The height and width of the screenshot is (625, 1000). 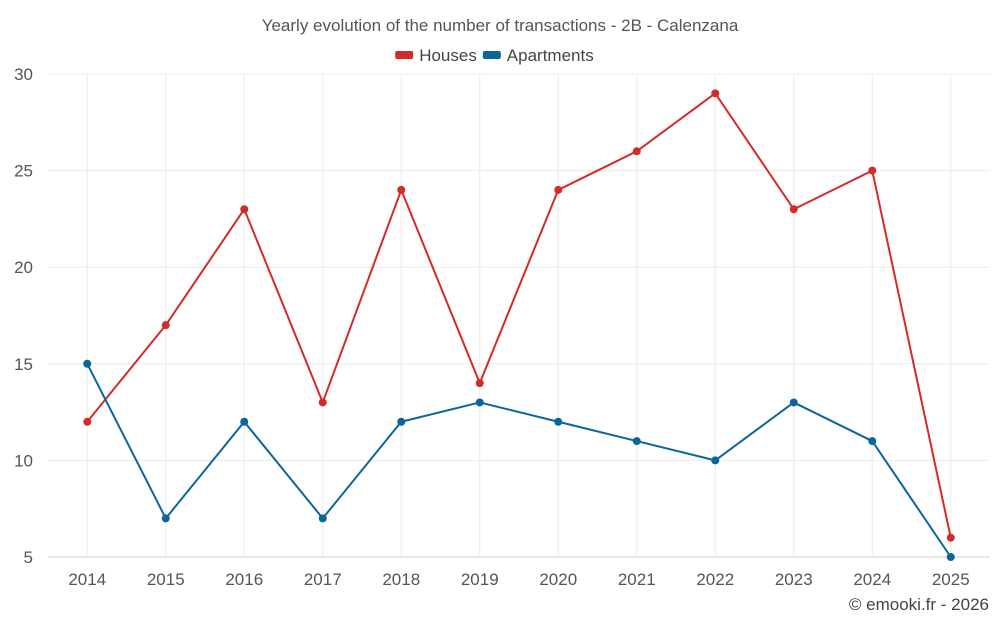 What do you see at coordinates (558, 579) in the screenshot?
I see `x-tick-label: 2020` at bounding box center [558, 579].